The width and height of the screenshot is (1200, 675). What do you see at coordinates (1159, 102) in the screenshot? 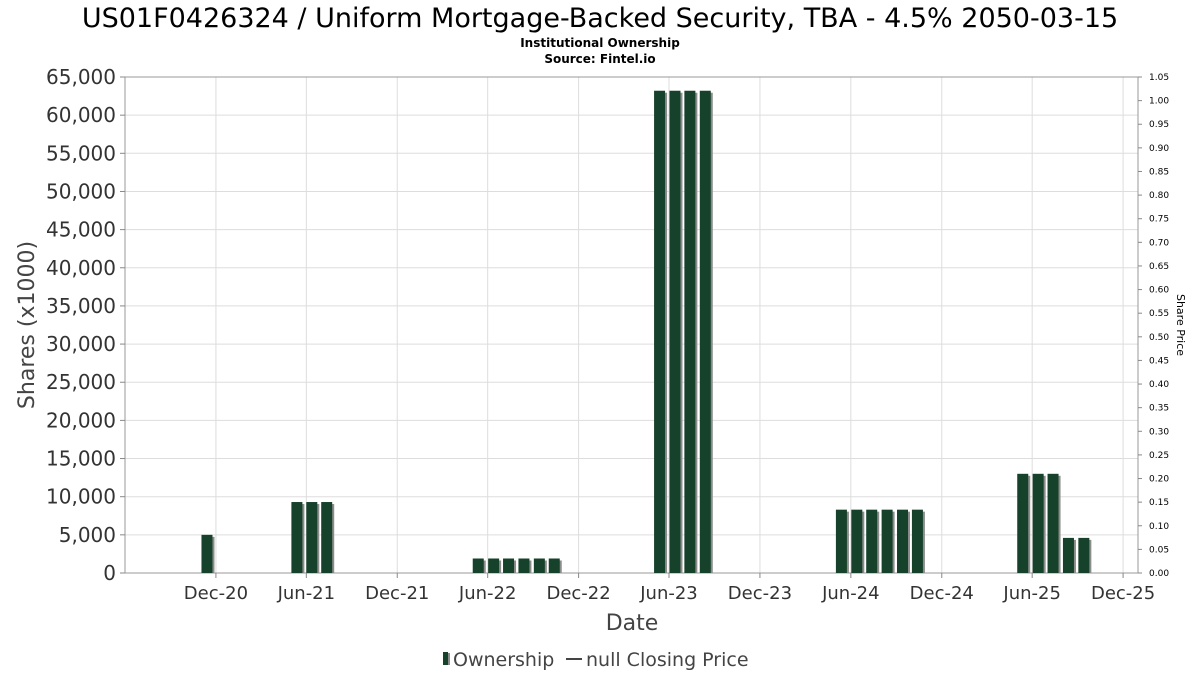
I see `right-y-tick-label: 1.00` at bounding box center [1159, 102].